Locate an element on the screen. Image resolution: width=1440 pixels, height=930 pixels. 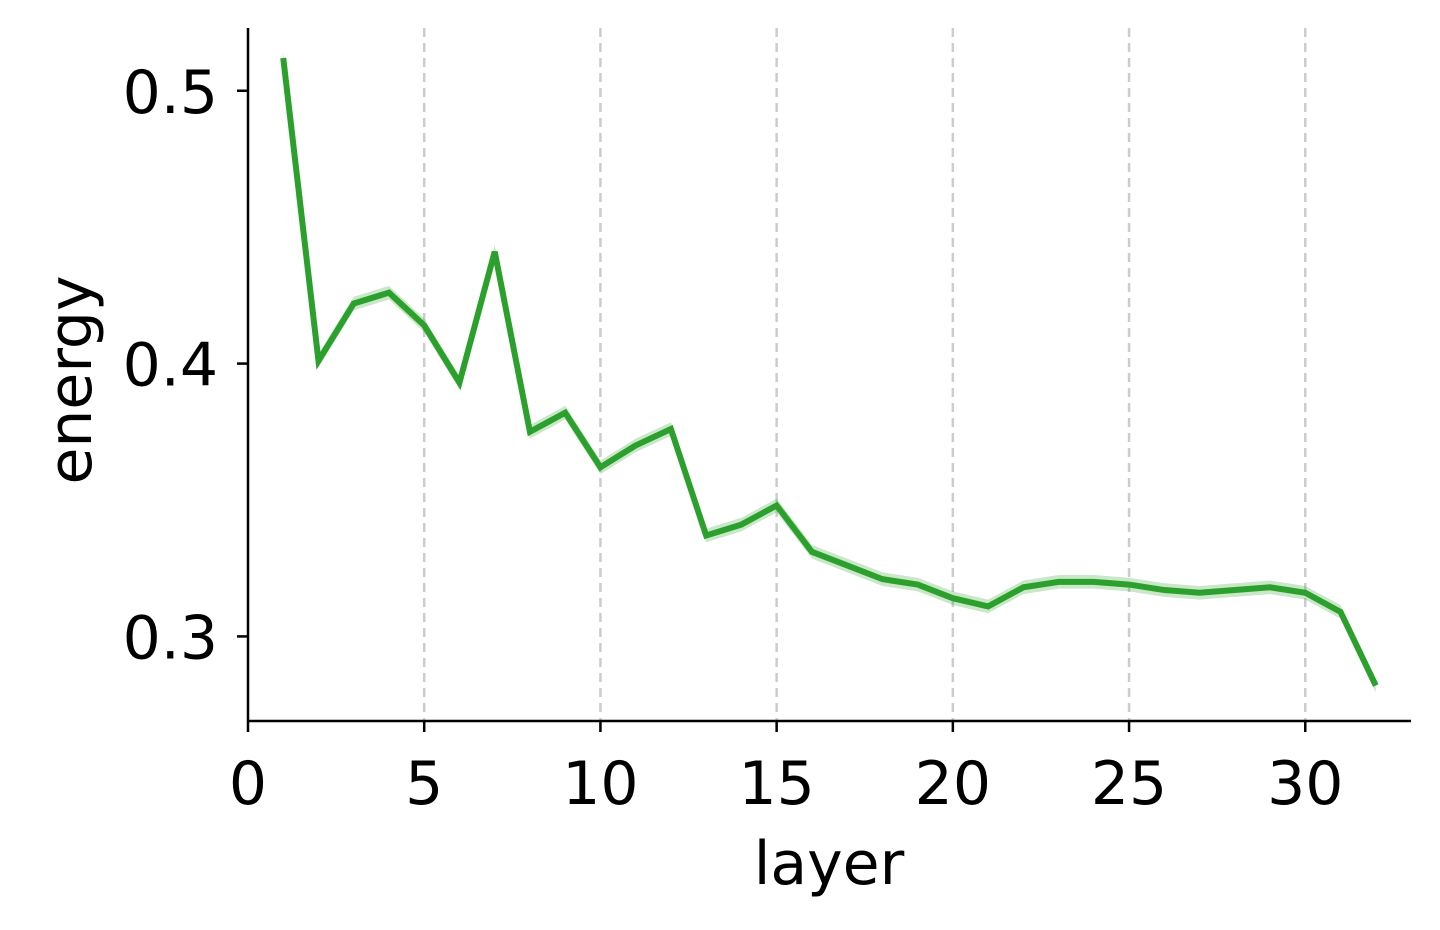
y-tick-label-0.4: 0.4 is located at coordinates (170, 366).